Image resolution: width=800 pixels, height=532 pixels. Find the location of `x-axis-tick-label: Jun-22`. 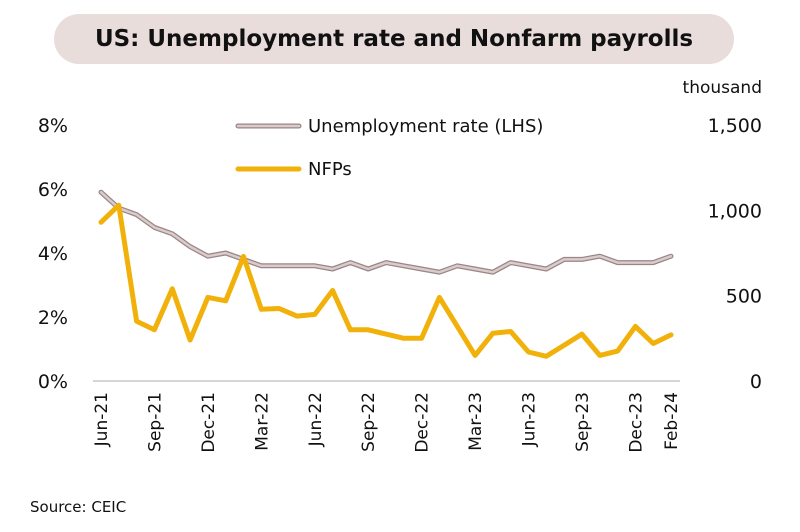

x-axis-tick-label: Jun-22 is located at coordinates (316, 419).